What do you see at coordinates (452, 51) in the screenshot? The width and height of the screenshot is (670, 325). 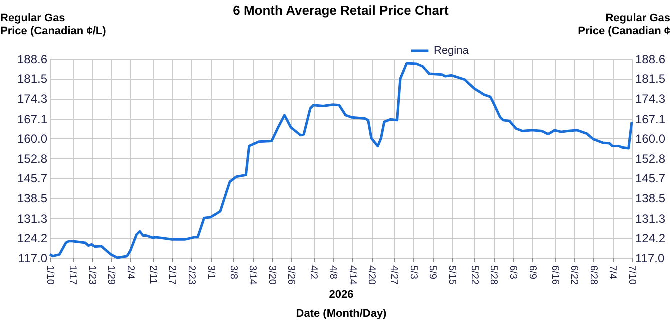 I see `legend-label: Regina` at bounding box center [452, 51].